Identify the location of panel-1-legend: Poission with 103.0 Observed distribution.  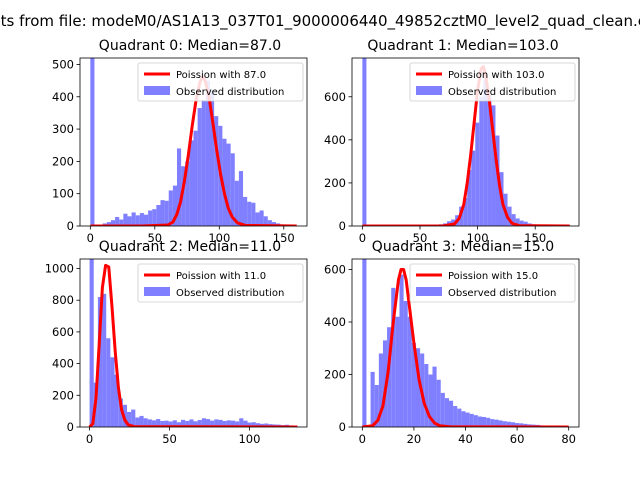
(492, 82).